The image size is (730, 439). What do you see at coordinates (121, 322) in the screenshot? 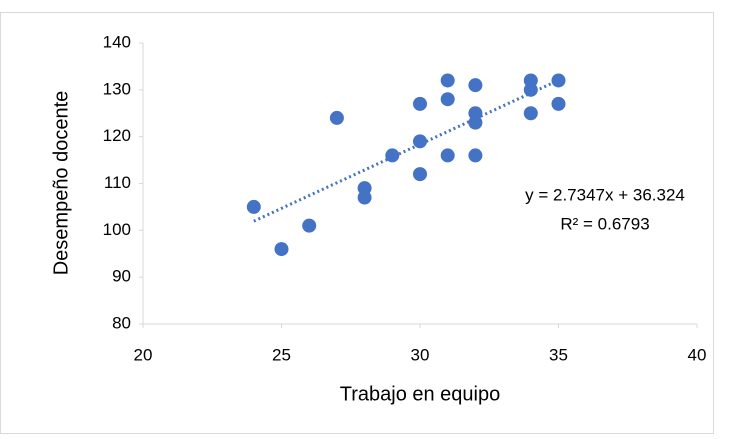
I see `y-tick-label: 80` at bounding box center [121, 322].